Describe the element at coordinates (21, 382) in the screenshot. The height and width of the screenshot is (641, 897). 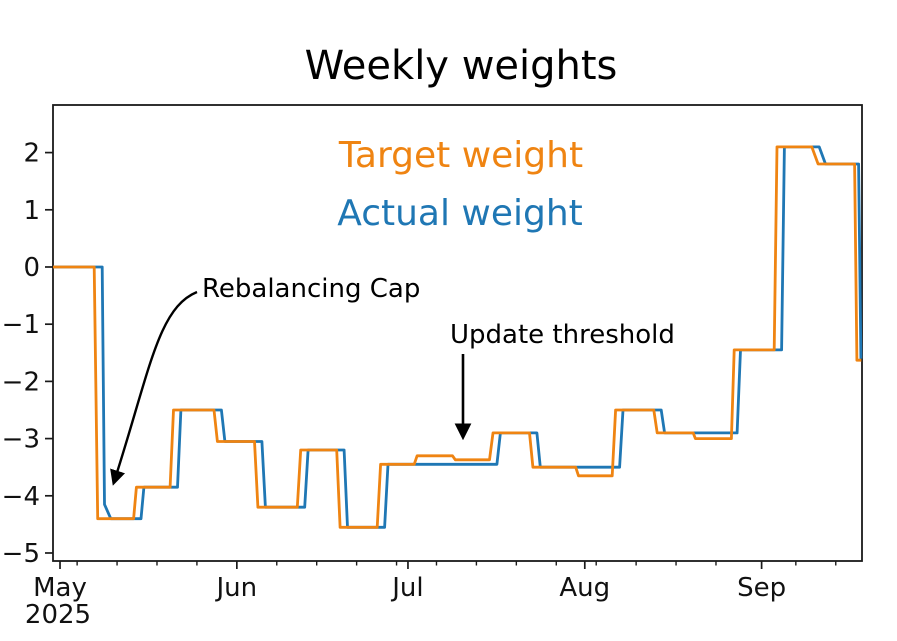
I see `y-tick-label: −2` at that location.